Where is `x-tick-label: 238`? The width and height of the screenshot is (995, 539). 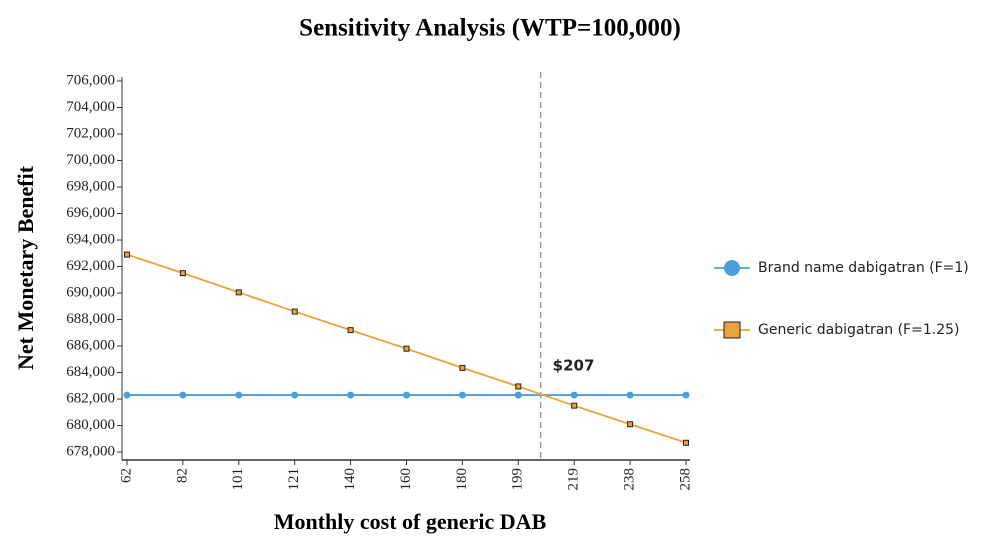 x-tick-label: 238 is located at coordinates (630, 479).